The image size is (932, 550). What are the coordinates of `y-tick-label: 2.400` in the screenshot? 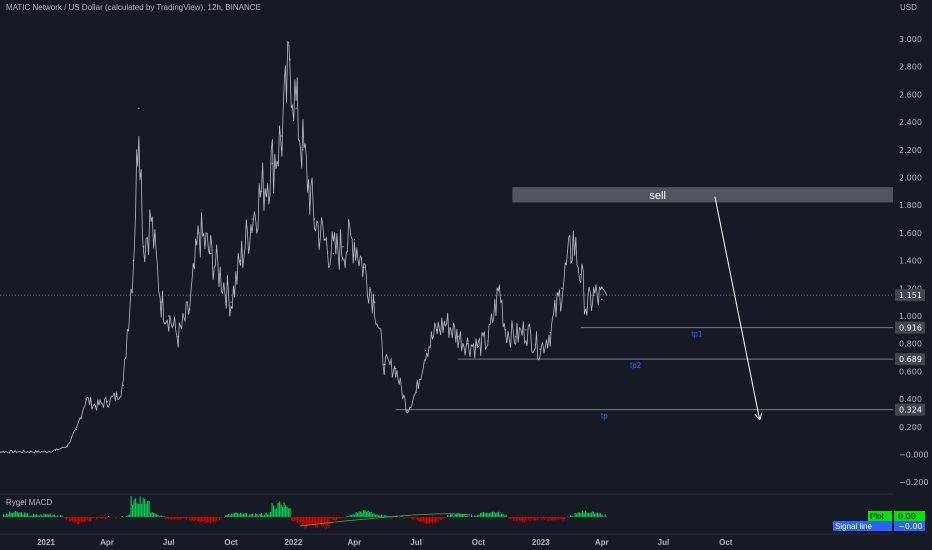 It's located at (910, 122).